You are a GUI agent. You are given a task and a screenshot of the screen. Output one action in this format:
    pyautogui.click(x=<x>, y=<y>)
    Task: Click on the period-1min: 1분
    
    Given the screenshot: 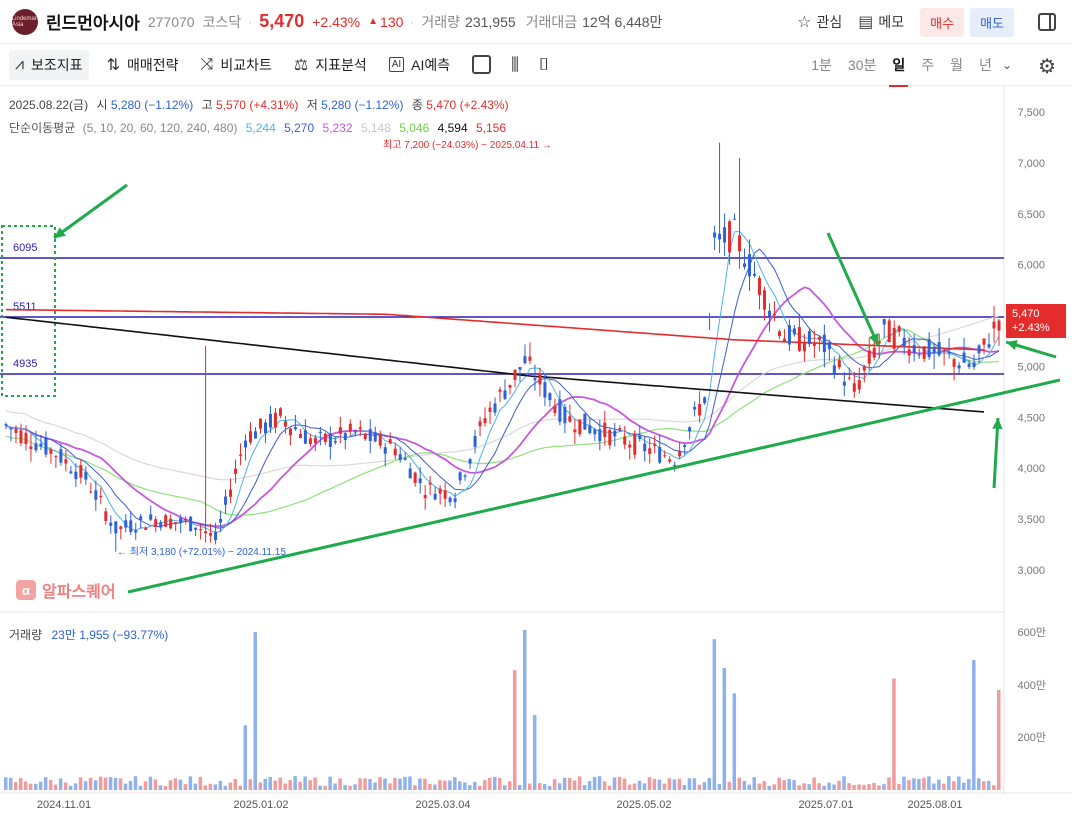 What is the action you would take?
    pyautogui.click(x=821, y=65)
    